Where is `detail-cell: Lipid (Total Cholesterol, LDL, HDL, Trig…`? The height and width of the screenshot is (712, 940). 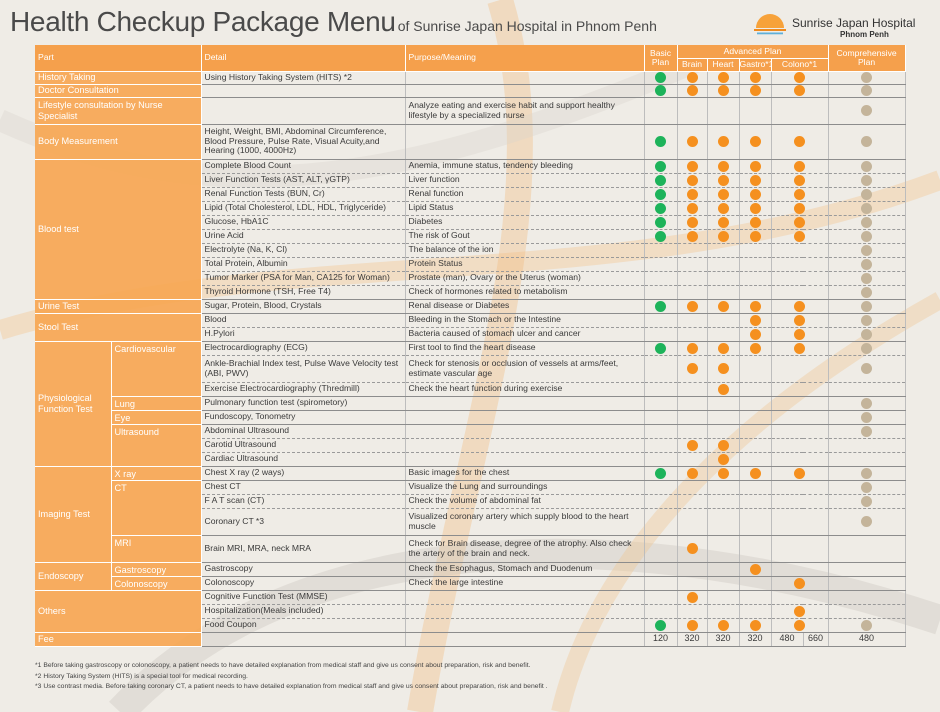
detail-cell: Lipid (Total Cholesterol, LDL, HDL, Trig… is located at coordinates (303, 208).